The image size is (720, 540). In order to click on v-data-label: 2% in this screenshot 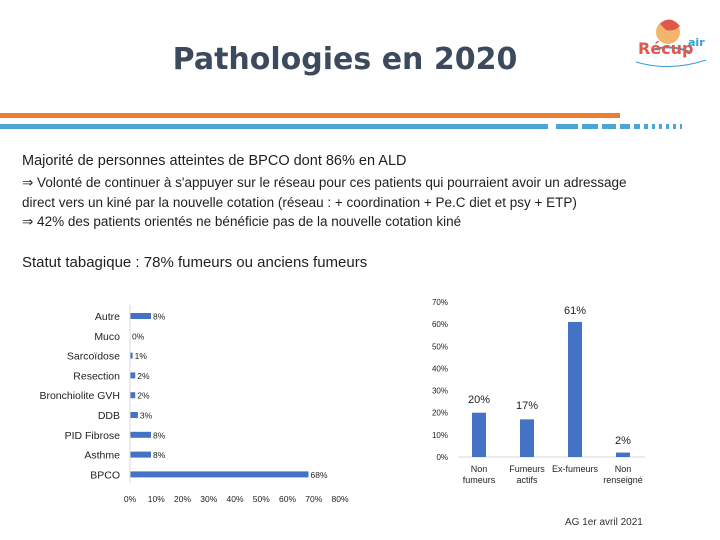, I will do `click(623, 441)`.